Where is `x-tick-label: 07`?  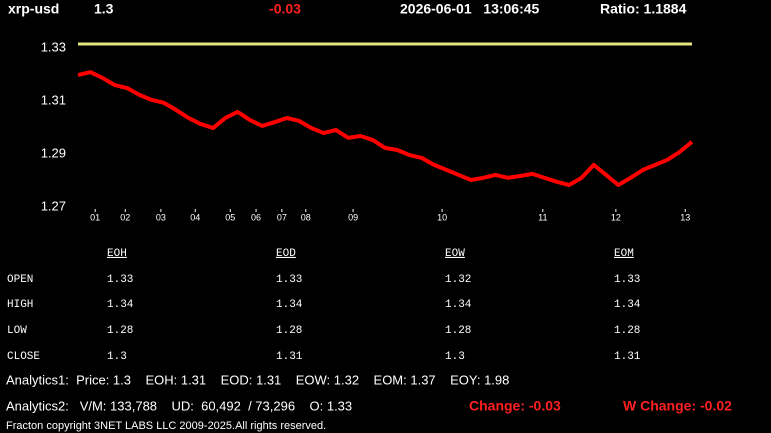
x-tick-label: 07 is located at coordinates (282, 217).